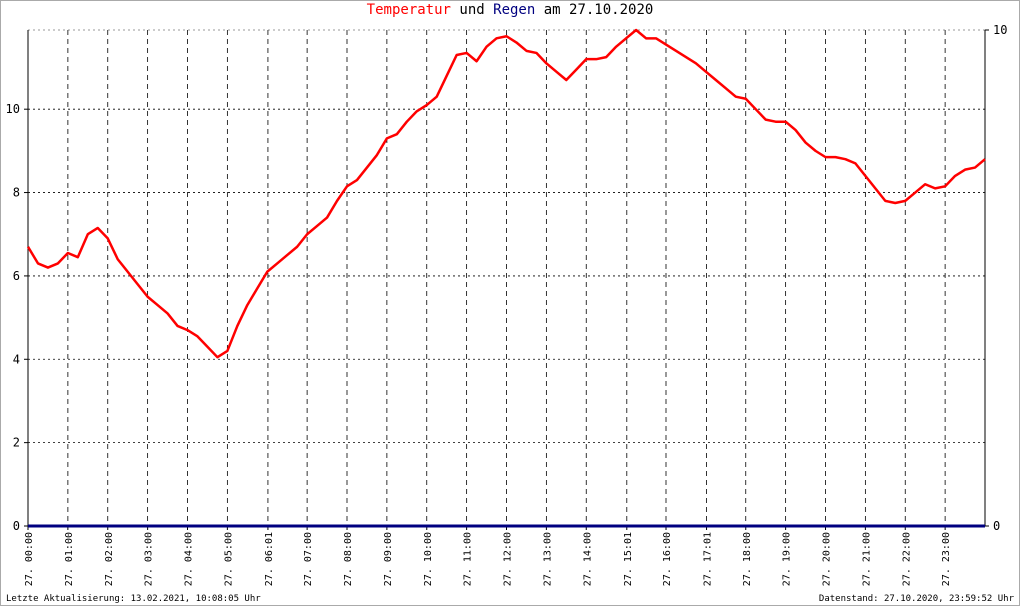 The image size is (1020, 606). I want to click on x-tick-label: 27. 14:00, so click(587, 559).